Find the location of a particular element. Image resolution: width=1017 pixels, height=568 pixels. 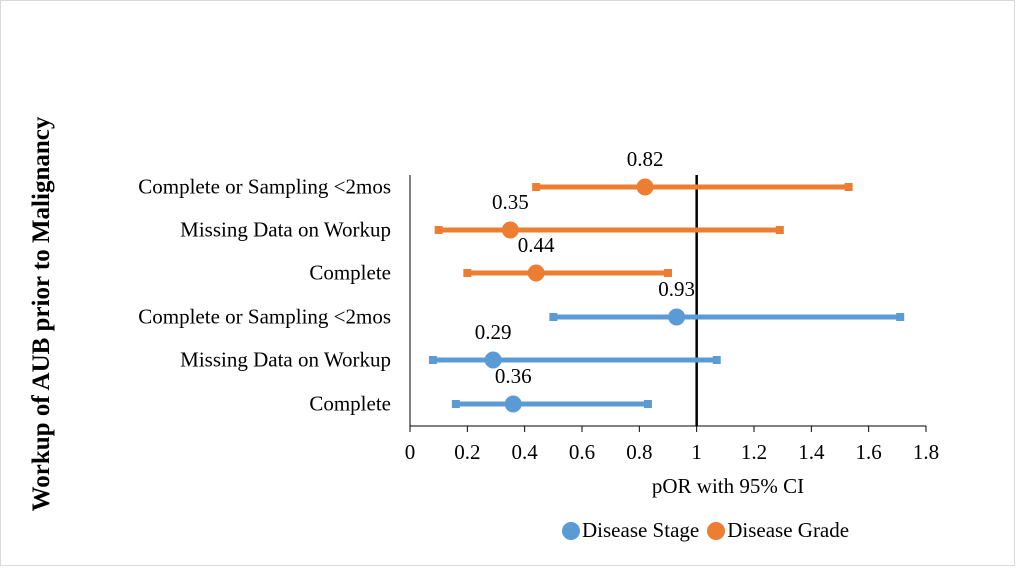

data-label-disease-grade: 0.44 is located at coordinates (536, 245).